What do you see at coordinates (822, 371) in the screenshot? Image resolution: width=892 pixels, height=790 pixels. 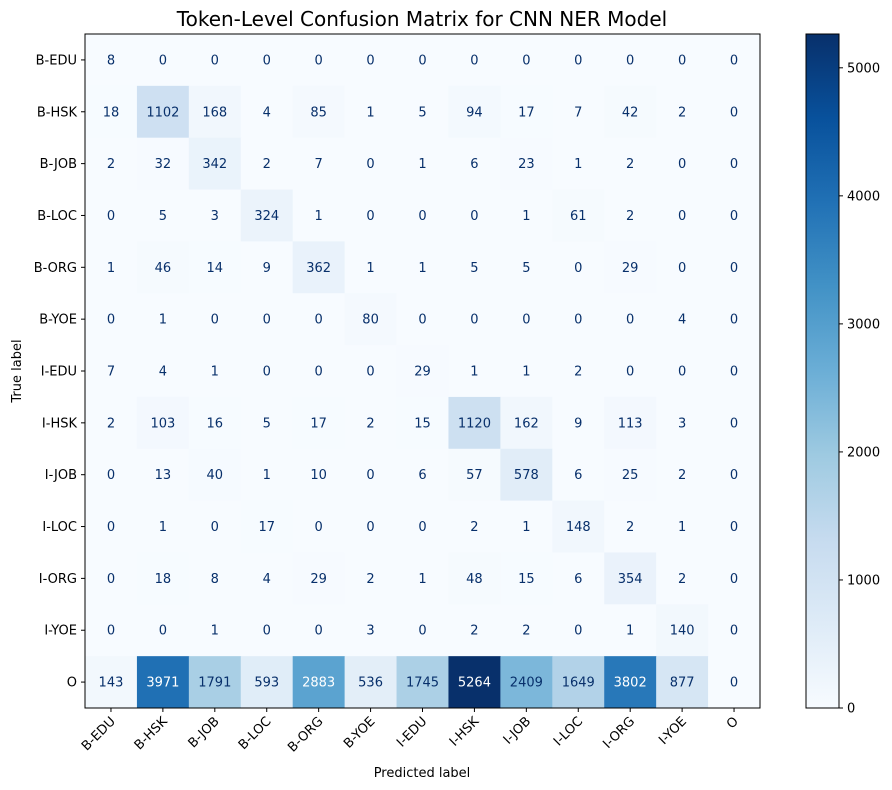 I see `colorbar-gradient` at bounding box center [822, 371].